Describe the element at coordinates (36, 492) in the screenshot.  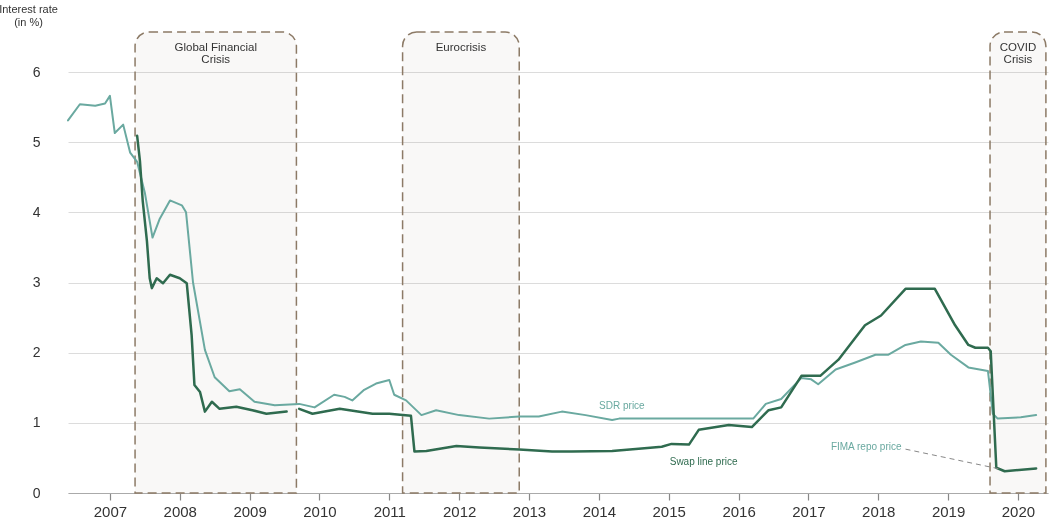
I see `y-tick-label: 0` at that location.